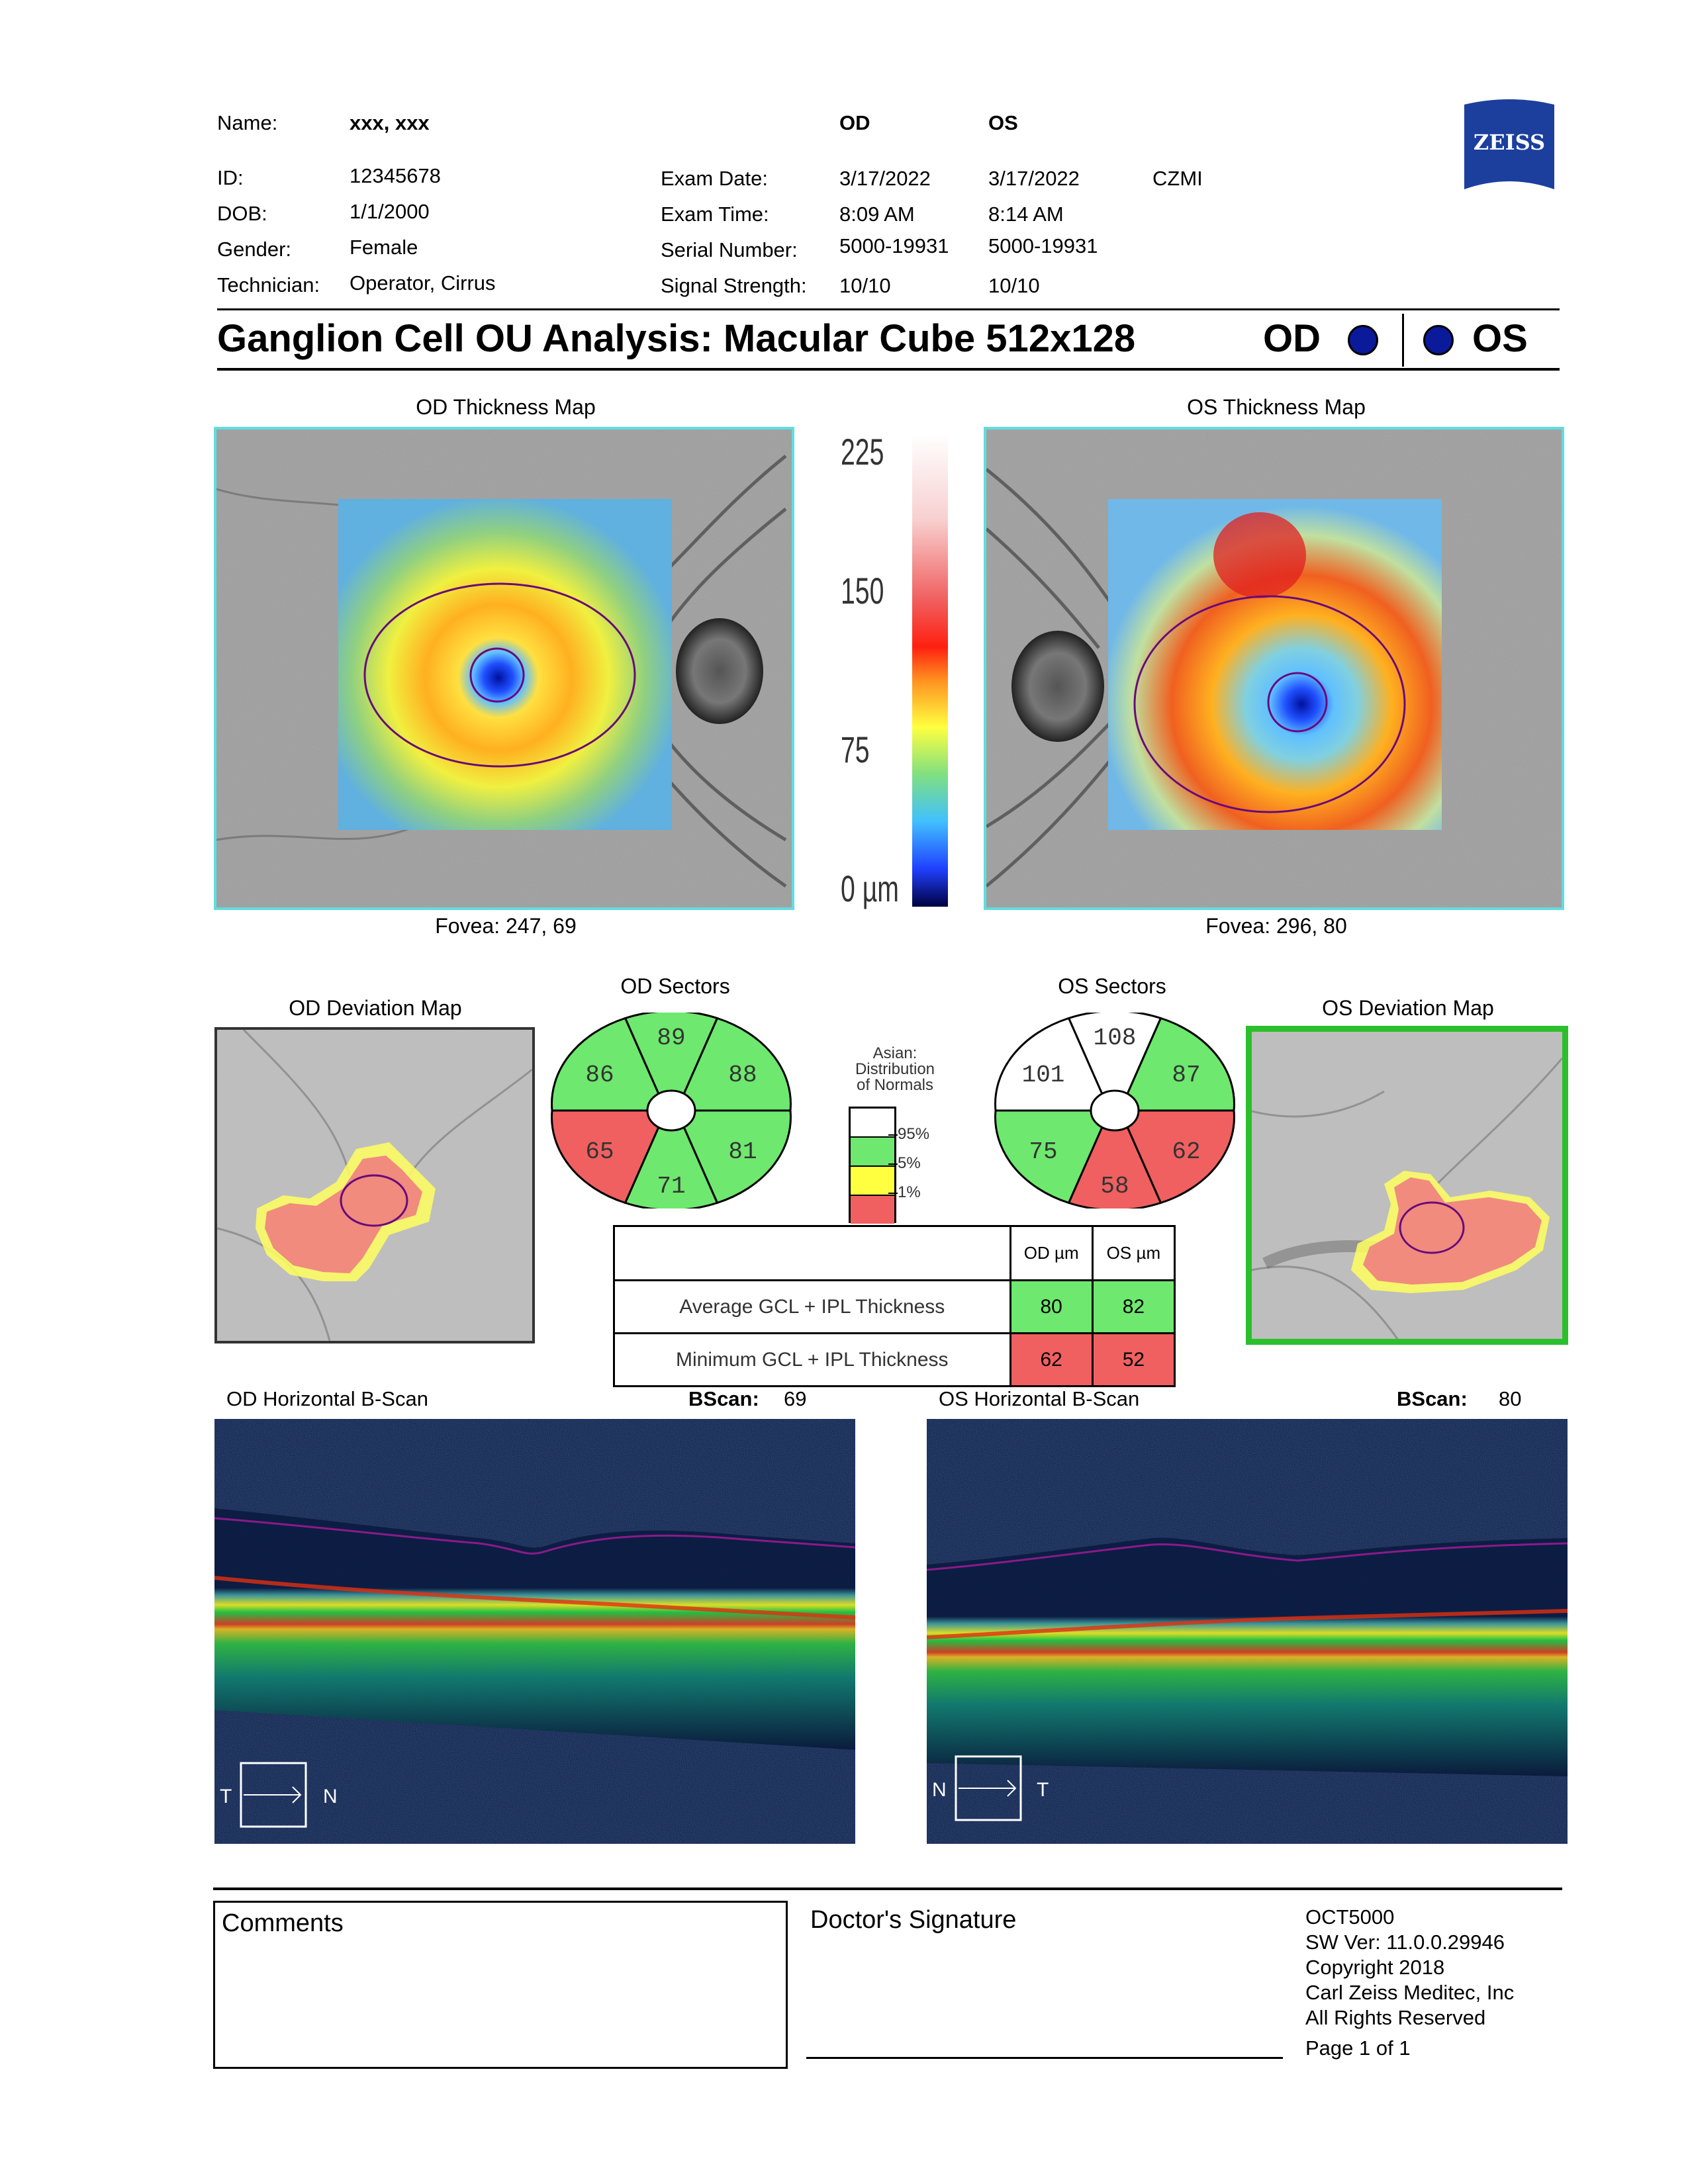  Describe the element at coordinates (914, 1134) in the screenshot. I see `legend-label-95: 95%` at that location.